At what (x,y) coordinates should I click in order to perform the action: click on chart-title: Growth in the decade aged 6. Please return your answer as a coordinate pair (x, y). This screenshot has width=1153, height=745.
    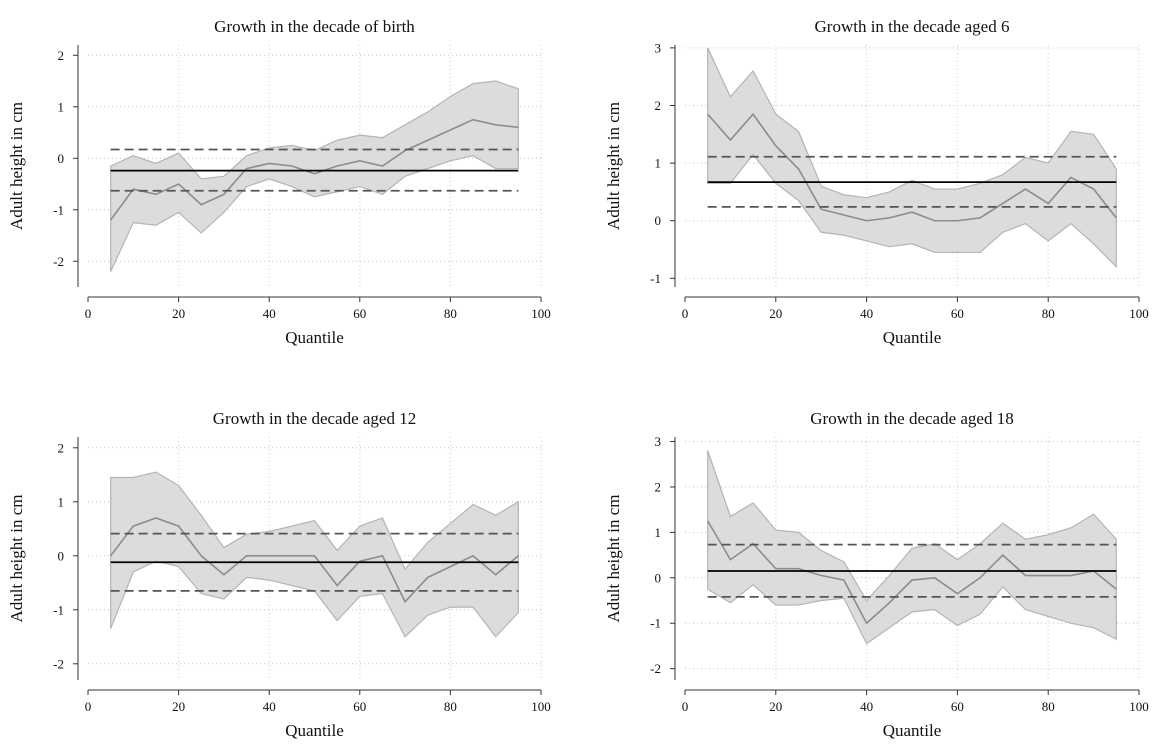
    Looking at the image, I should click on (912, 26).